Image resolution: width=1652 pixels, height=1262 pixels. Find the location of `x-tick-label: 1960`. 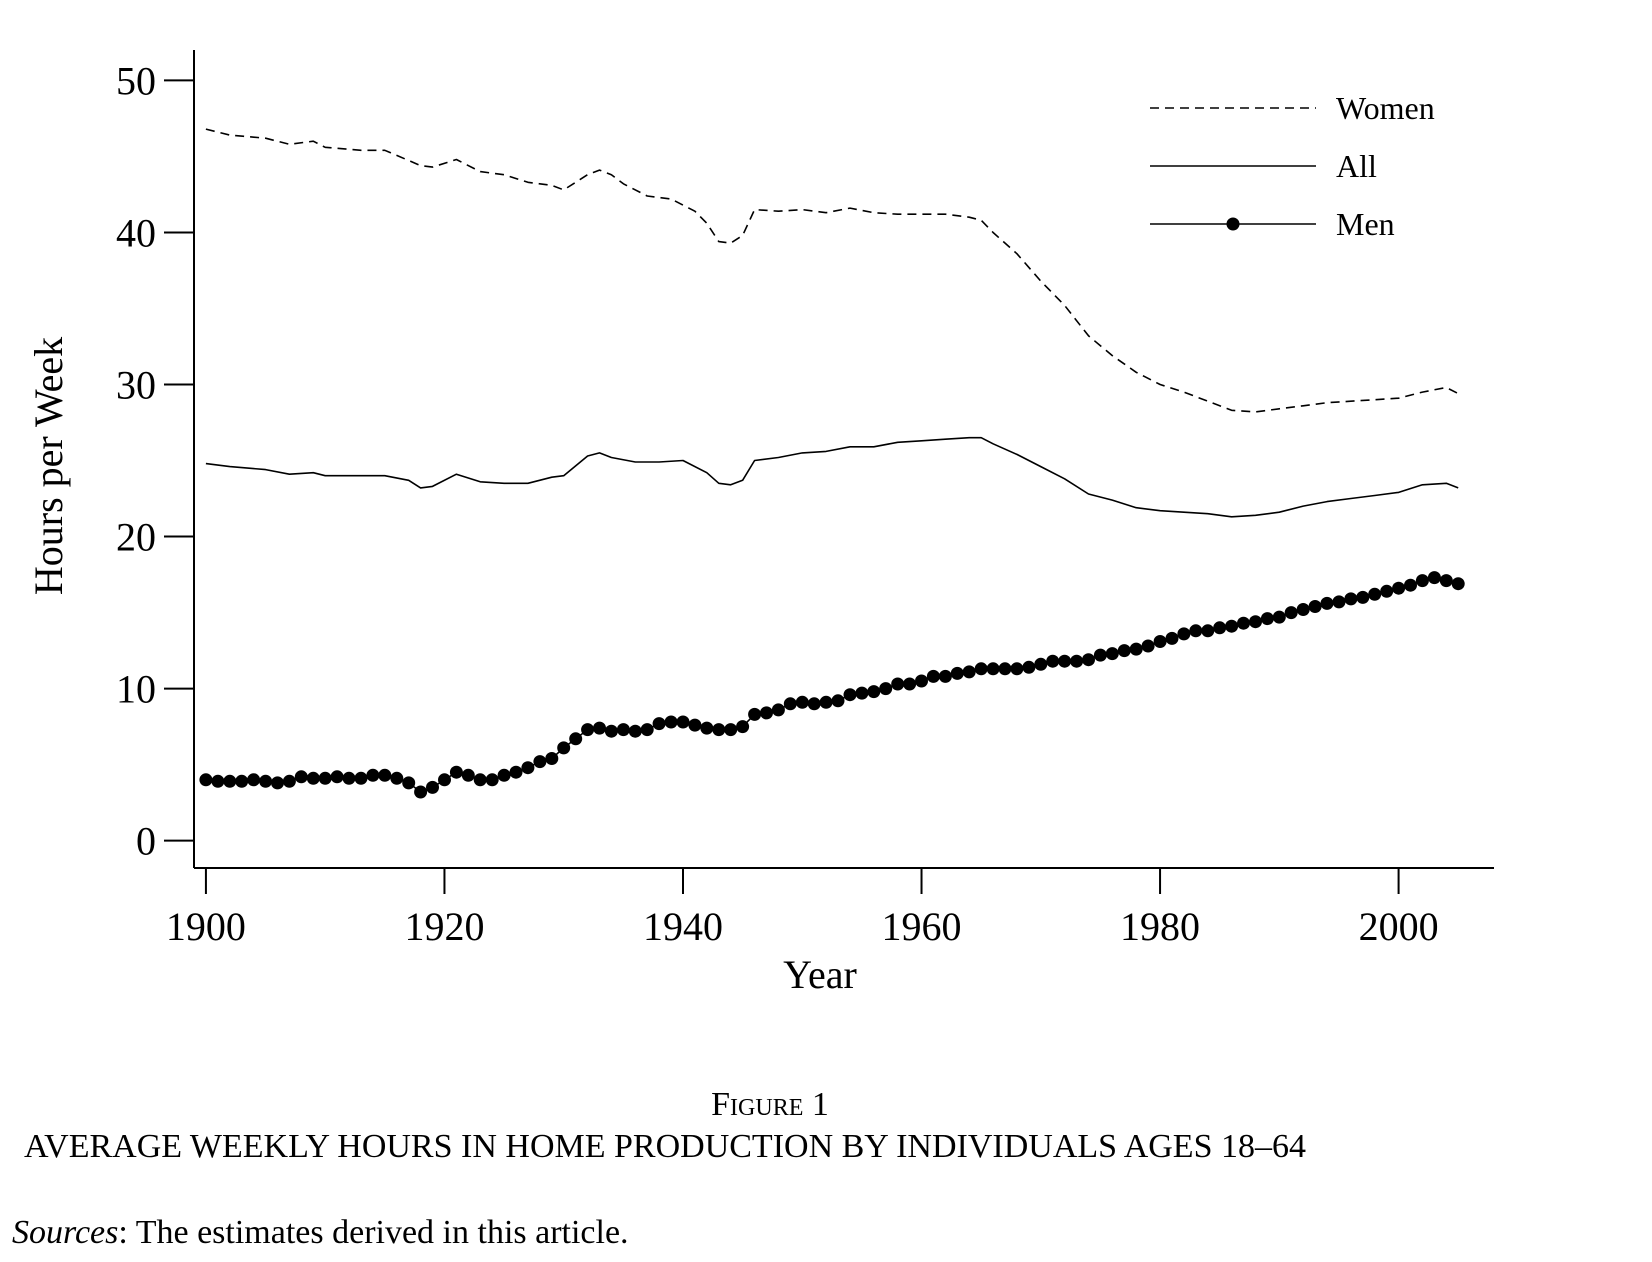

x-tick-label: 1960 is located at coordinates (922, 926).